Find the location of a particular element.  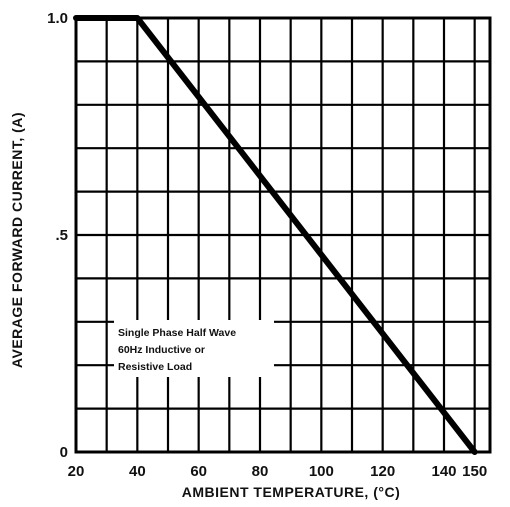

annotation-line: Single Phase Half Wave is located at coordinates (177, 333).